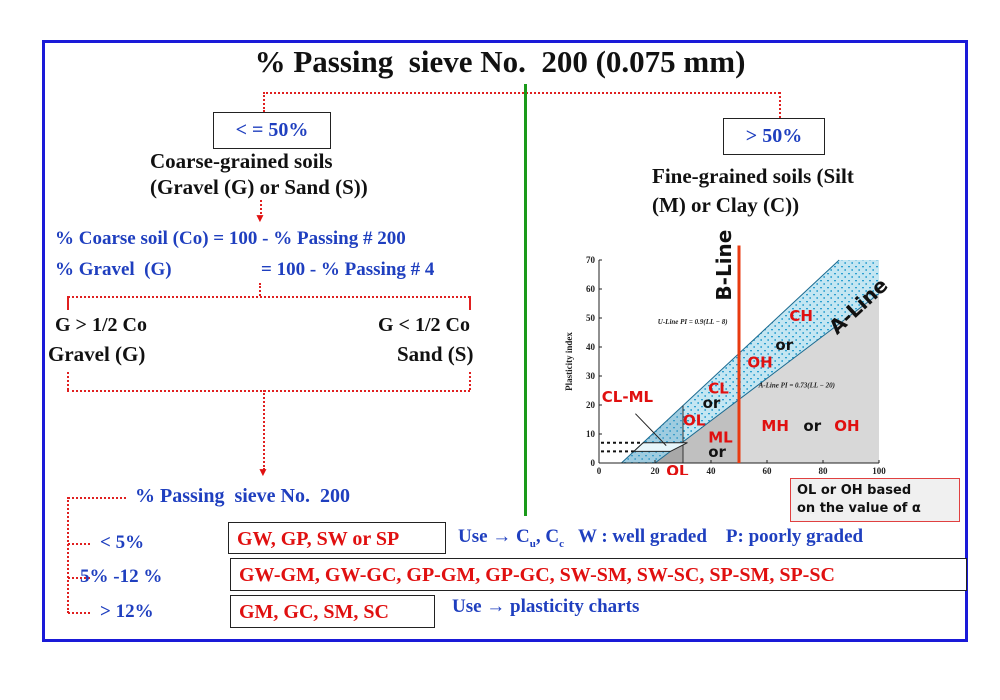 The height and width of the screenshot is (700, 1000). I want to click on arrow-stem, so click(261, 209).